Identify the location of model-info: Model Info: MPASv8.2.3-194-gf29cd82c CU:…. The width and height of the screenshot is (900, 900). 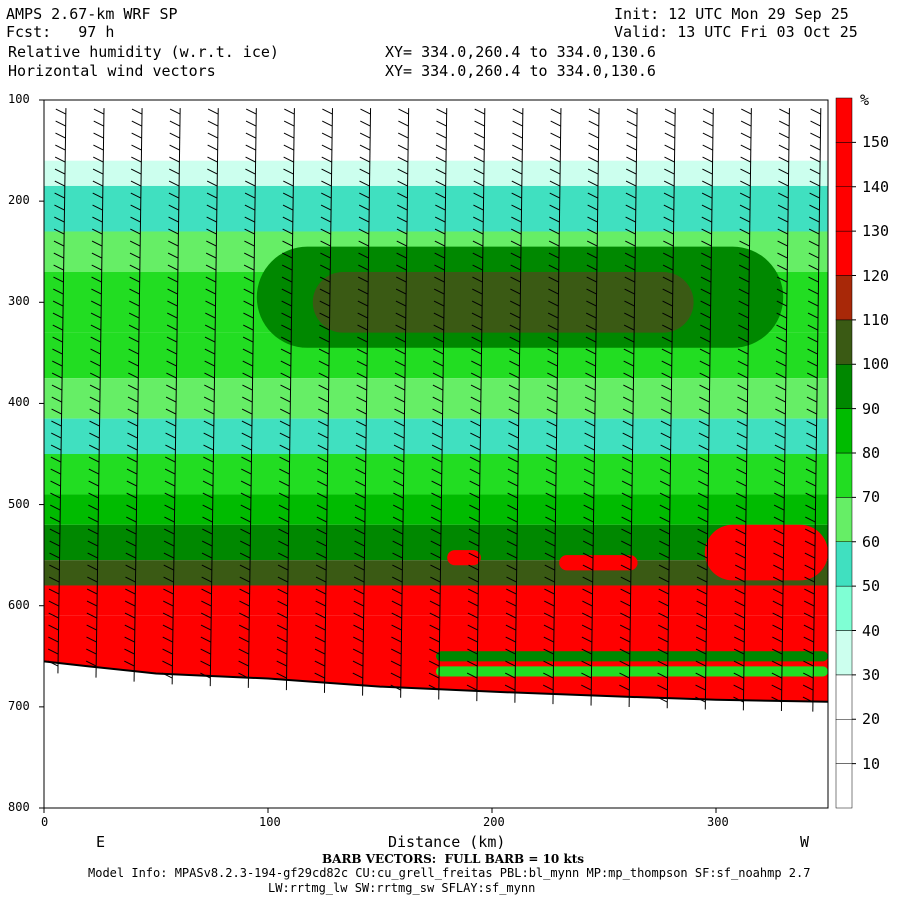
(449, 873).